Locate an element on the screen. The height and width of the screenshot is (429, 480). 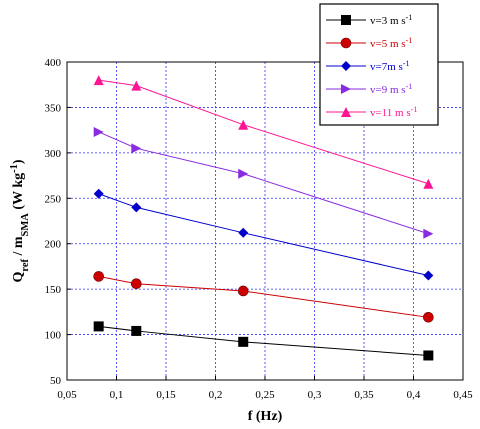
x-axis-label: f (Hz) is located at coordinates (265, 416).